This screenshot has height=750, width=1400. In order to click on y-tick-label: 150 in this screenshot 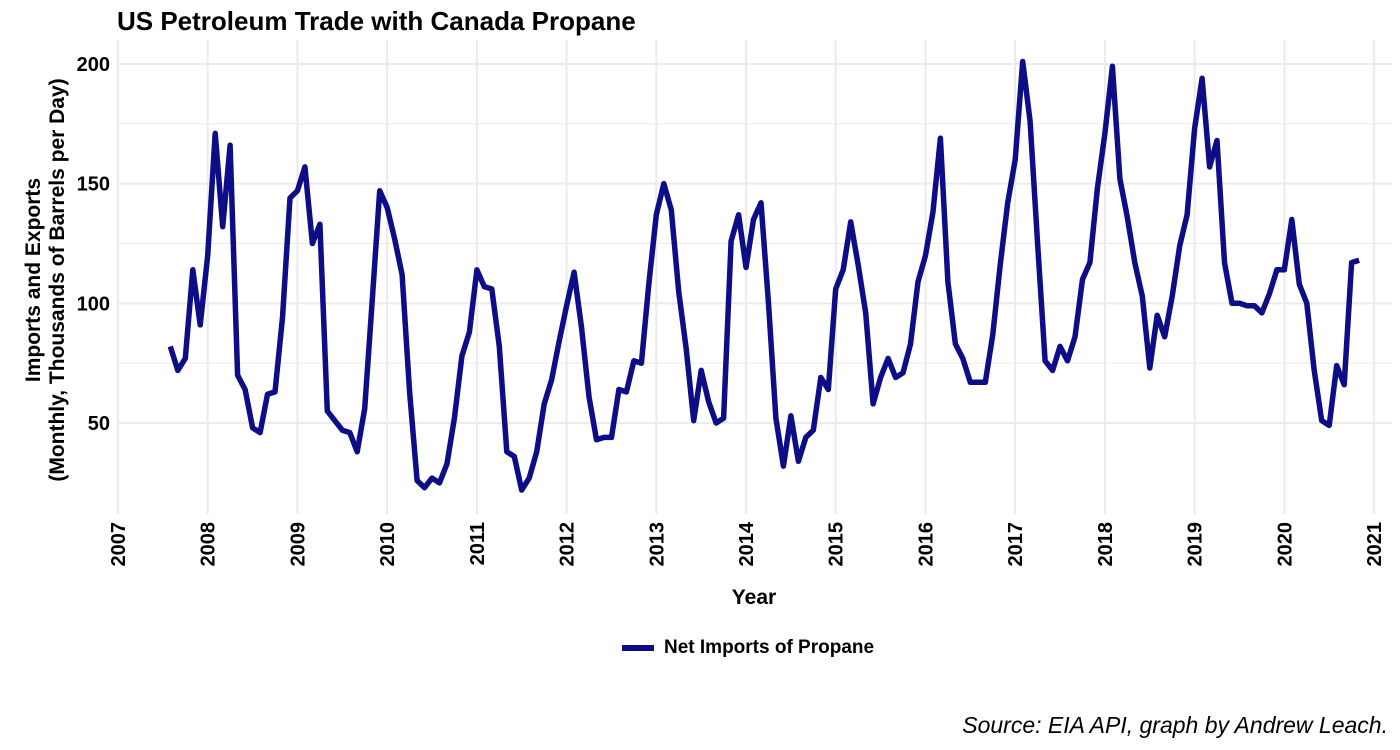, I will do `click(93, 185)`.